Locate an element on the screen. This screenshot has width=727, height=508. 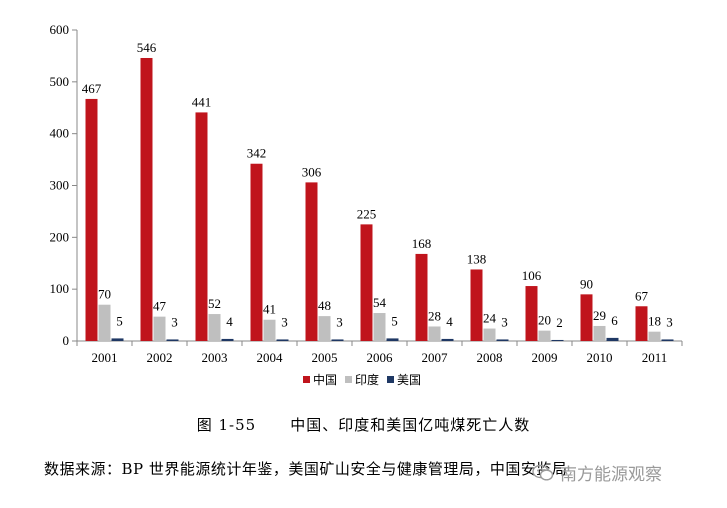
y-tick-label: 500 is located at coordinates (60, 81).